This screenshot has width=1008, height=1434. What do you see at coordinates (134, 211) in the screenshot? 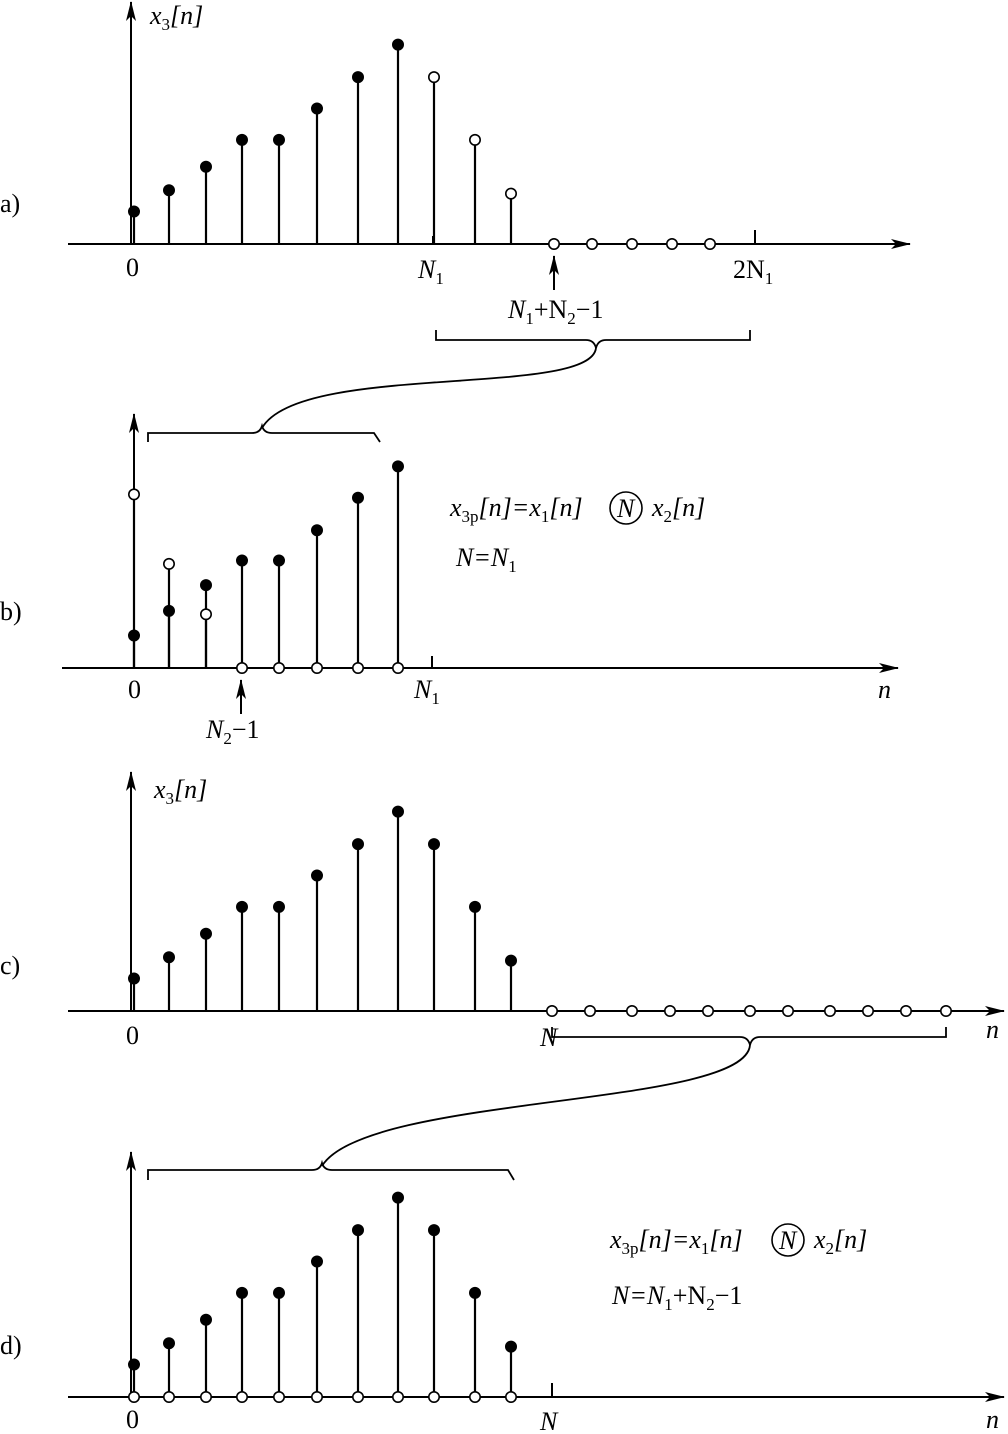
I see `panel-a-stem-0-marker` at bounding box center [134, 211].